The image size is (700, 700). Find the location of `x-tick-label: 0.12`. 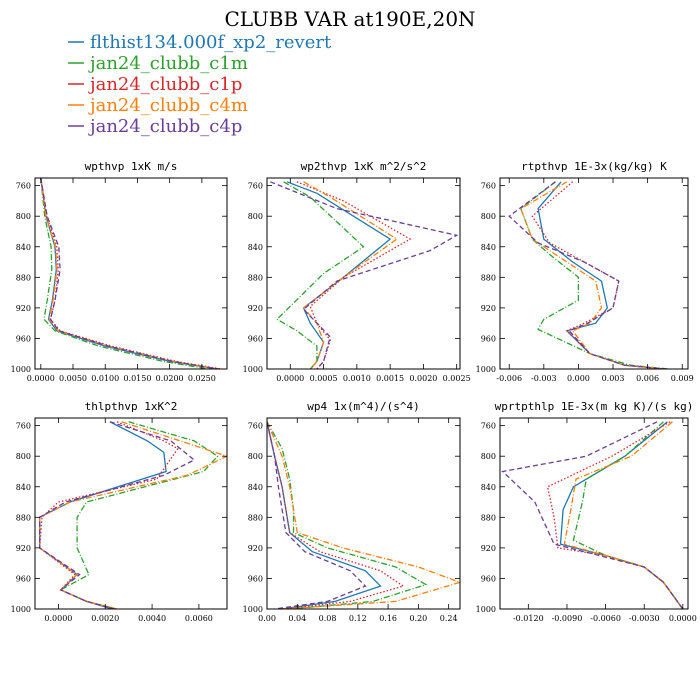

x-tick-label: 0.12 is located at coordinates (358, 618).